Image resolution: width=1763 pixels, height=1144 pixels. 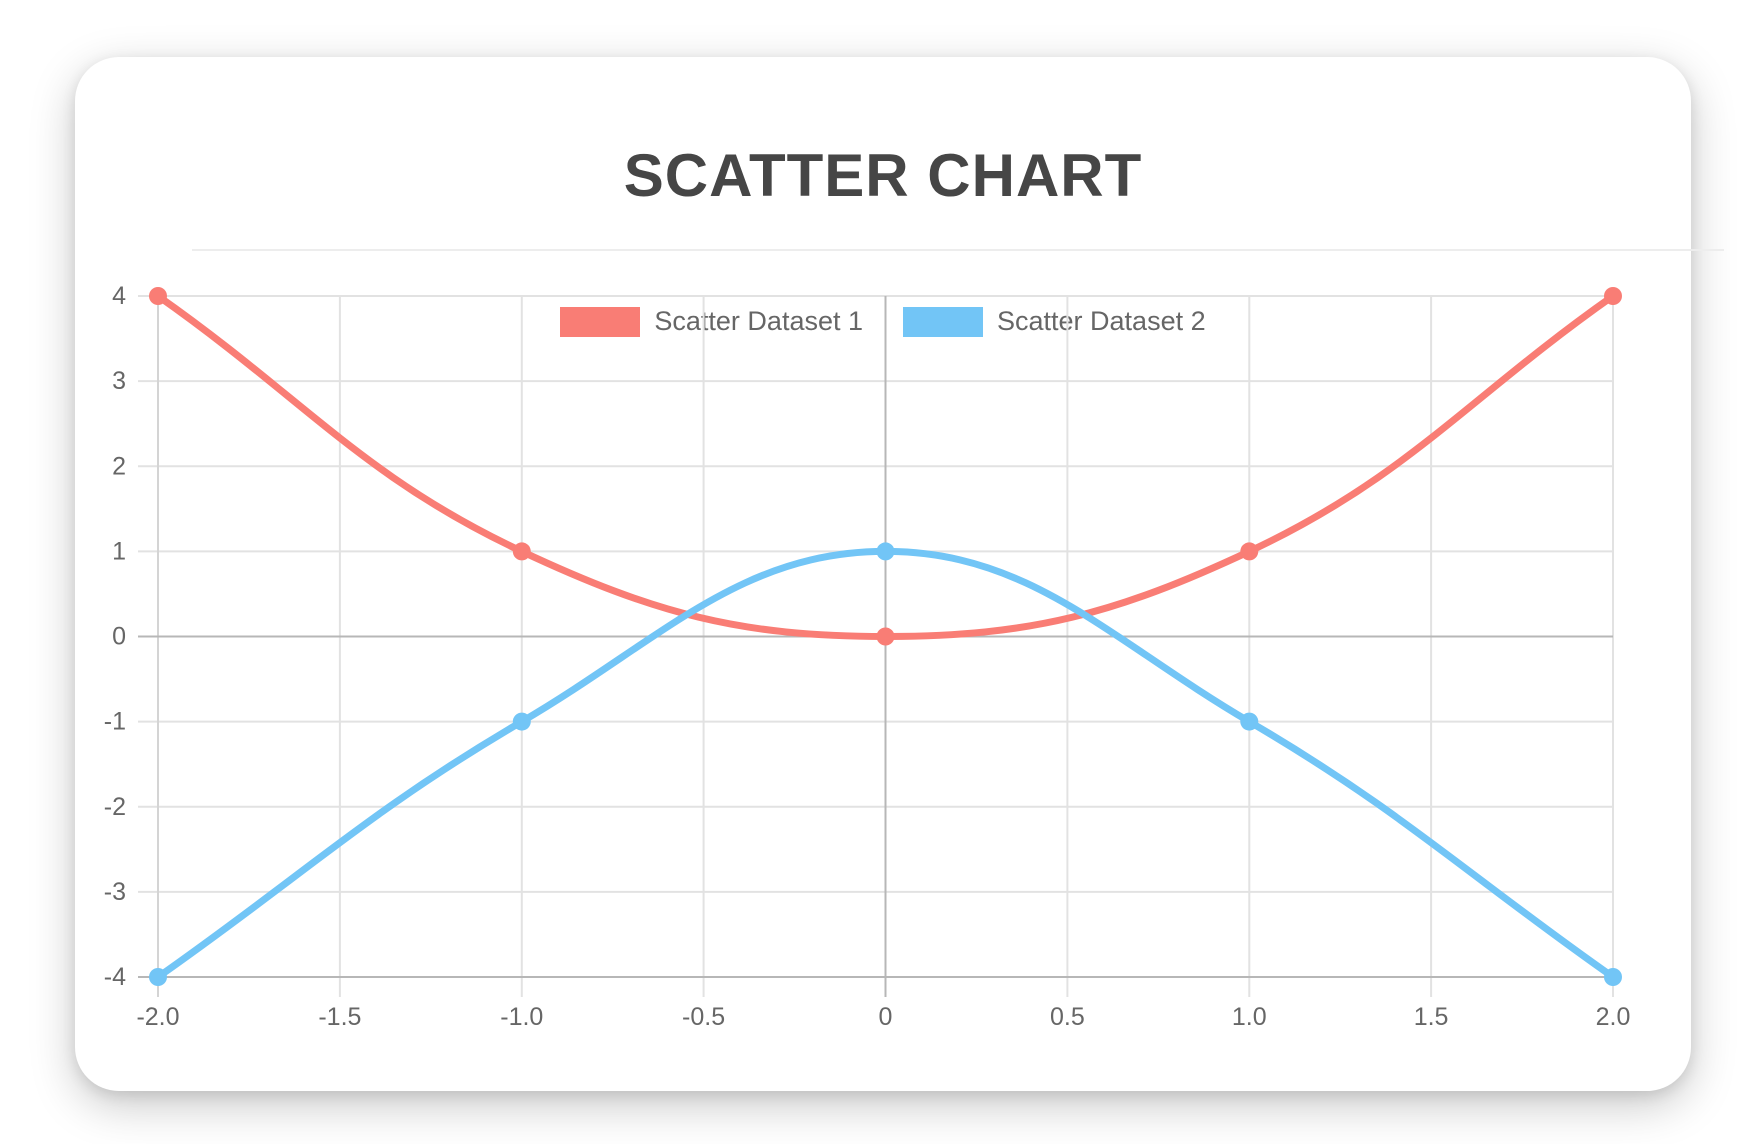 What do you see at coordinates (119, 381) in the screenshot?
I see `y-axis-tick-label: 3` at bounding box center [119, 381].